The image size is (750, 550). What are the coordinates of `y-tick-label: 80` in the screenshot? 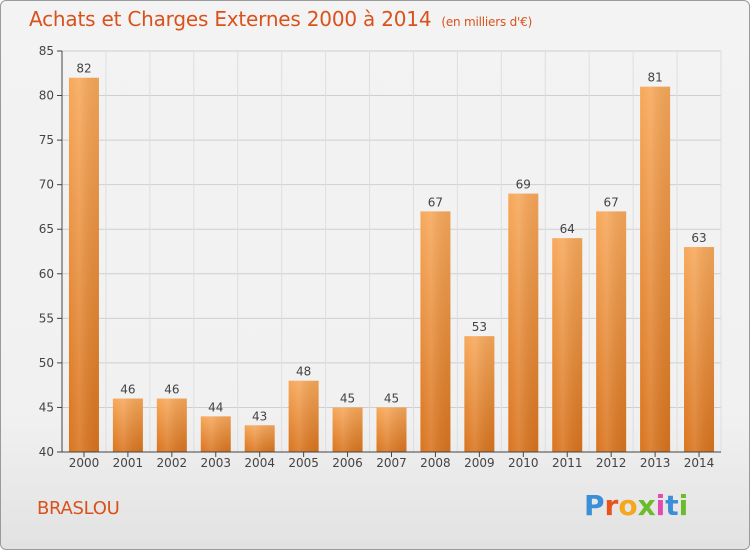 It's located at (46, 96).